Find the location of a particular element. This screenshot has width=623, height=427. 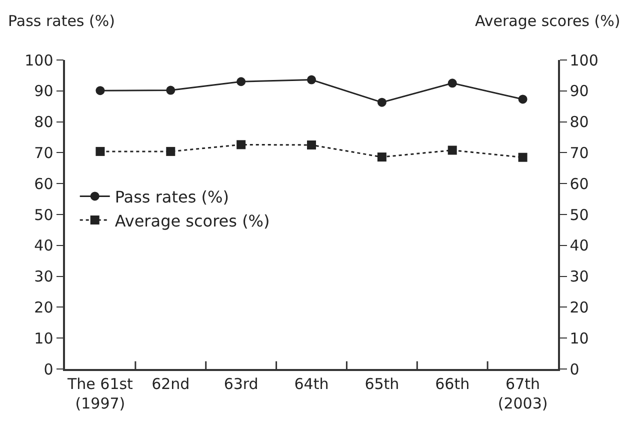

y-tick-label: 10 is located at coordinates (44, 338).